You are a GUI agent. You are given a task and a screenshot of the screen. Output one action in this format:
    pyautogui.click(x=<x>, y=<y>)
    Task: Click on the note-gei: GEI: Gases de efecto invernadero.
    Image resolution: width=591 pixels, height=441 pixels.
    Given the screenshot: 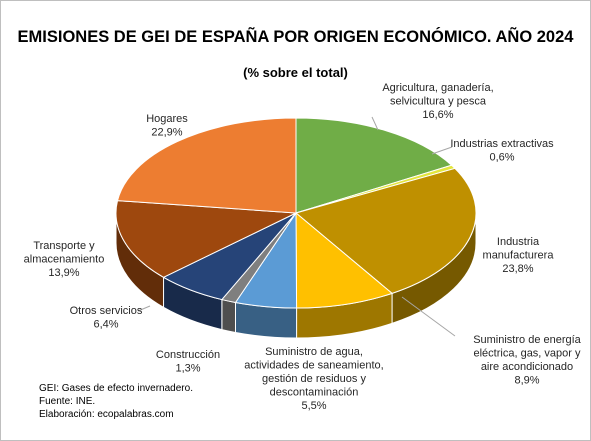 What is the action you would take?
    pyautogui.click(x=116, y=388)
    